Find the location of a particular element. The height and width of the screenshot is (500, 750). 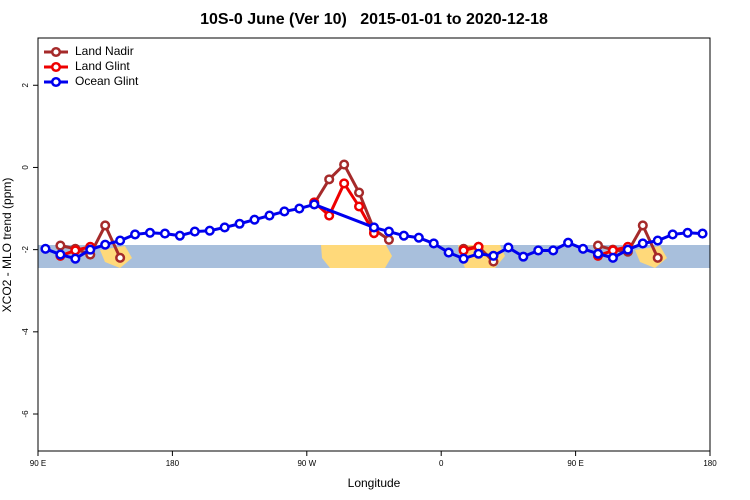

y-axis-label: XCO2 - MLO trend (ppm) is located at coordinates (7, 245).